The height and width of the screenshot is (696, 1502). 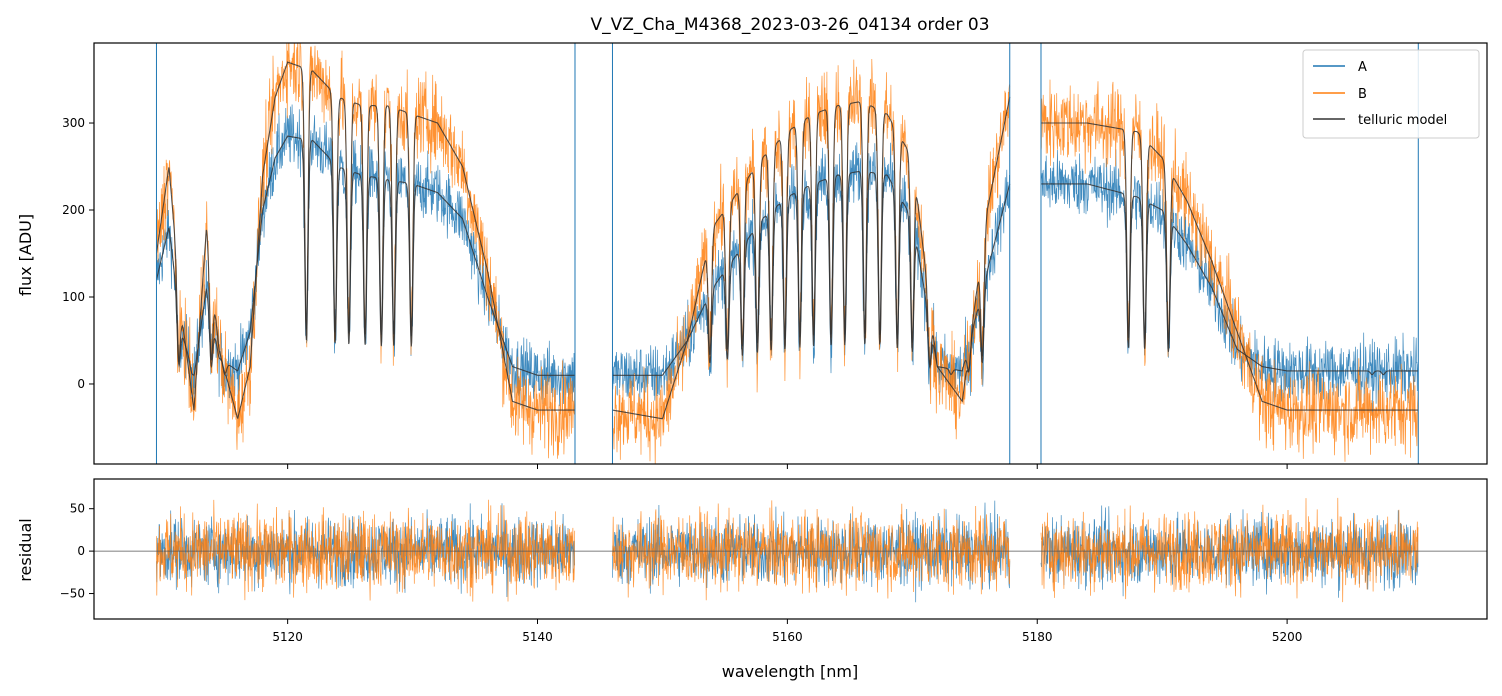 I want to click on flux-y-axis-label: flux [ADU], so click(x=25, y=255).